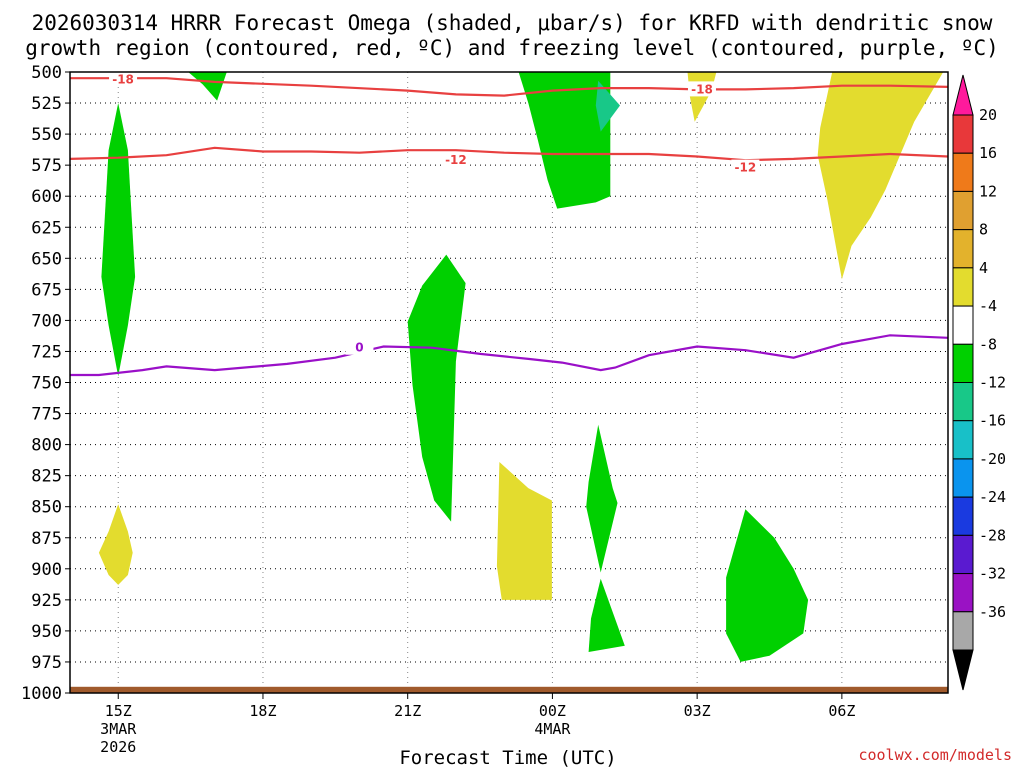 Image resolution: width=1024 pixels, height=768 pixels. I want to click on x-tick-date: 3MAR, so click(118, 729).